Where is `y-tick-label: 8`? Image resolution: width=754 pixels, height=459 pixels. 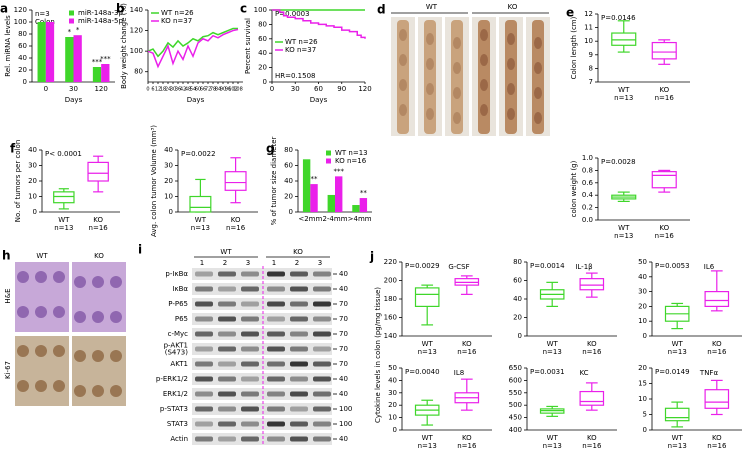
y-tick-label: 8 is located at coordinates (591, 68).